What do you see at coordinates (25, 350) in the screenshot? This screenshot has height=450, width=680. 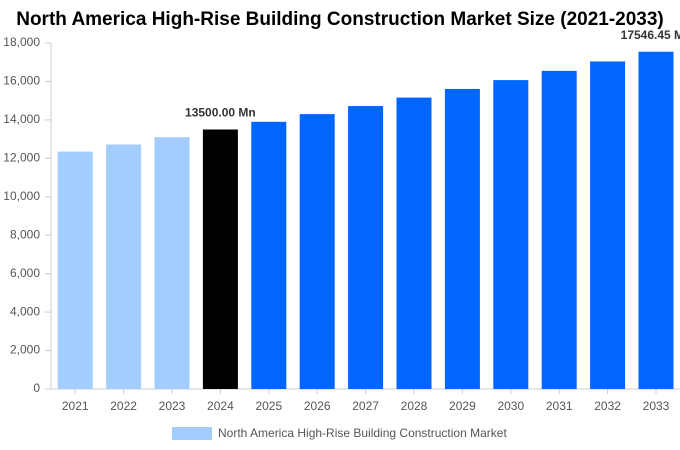 I see `y-tick-label: 2,000` at bounding box center [25, 350].